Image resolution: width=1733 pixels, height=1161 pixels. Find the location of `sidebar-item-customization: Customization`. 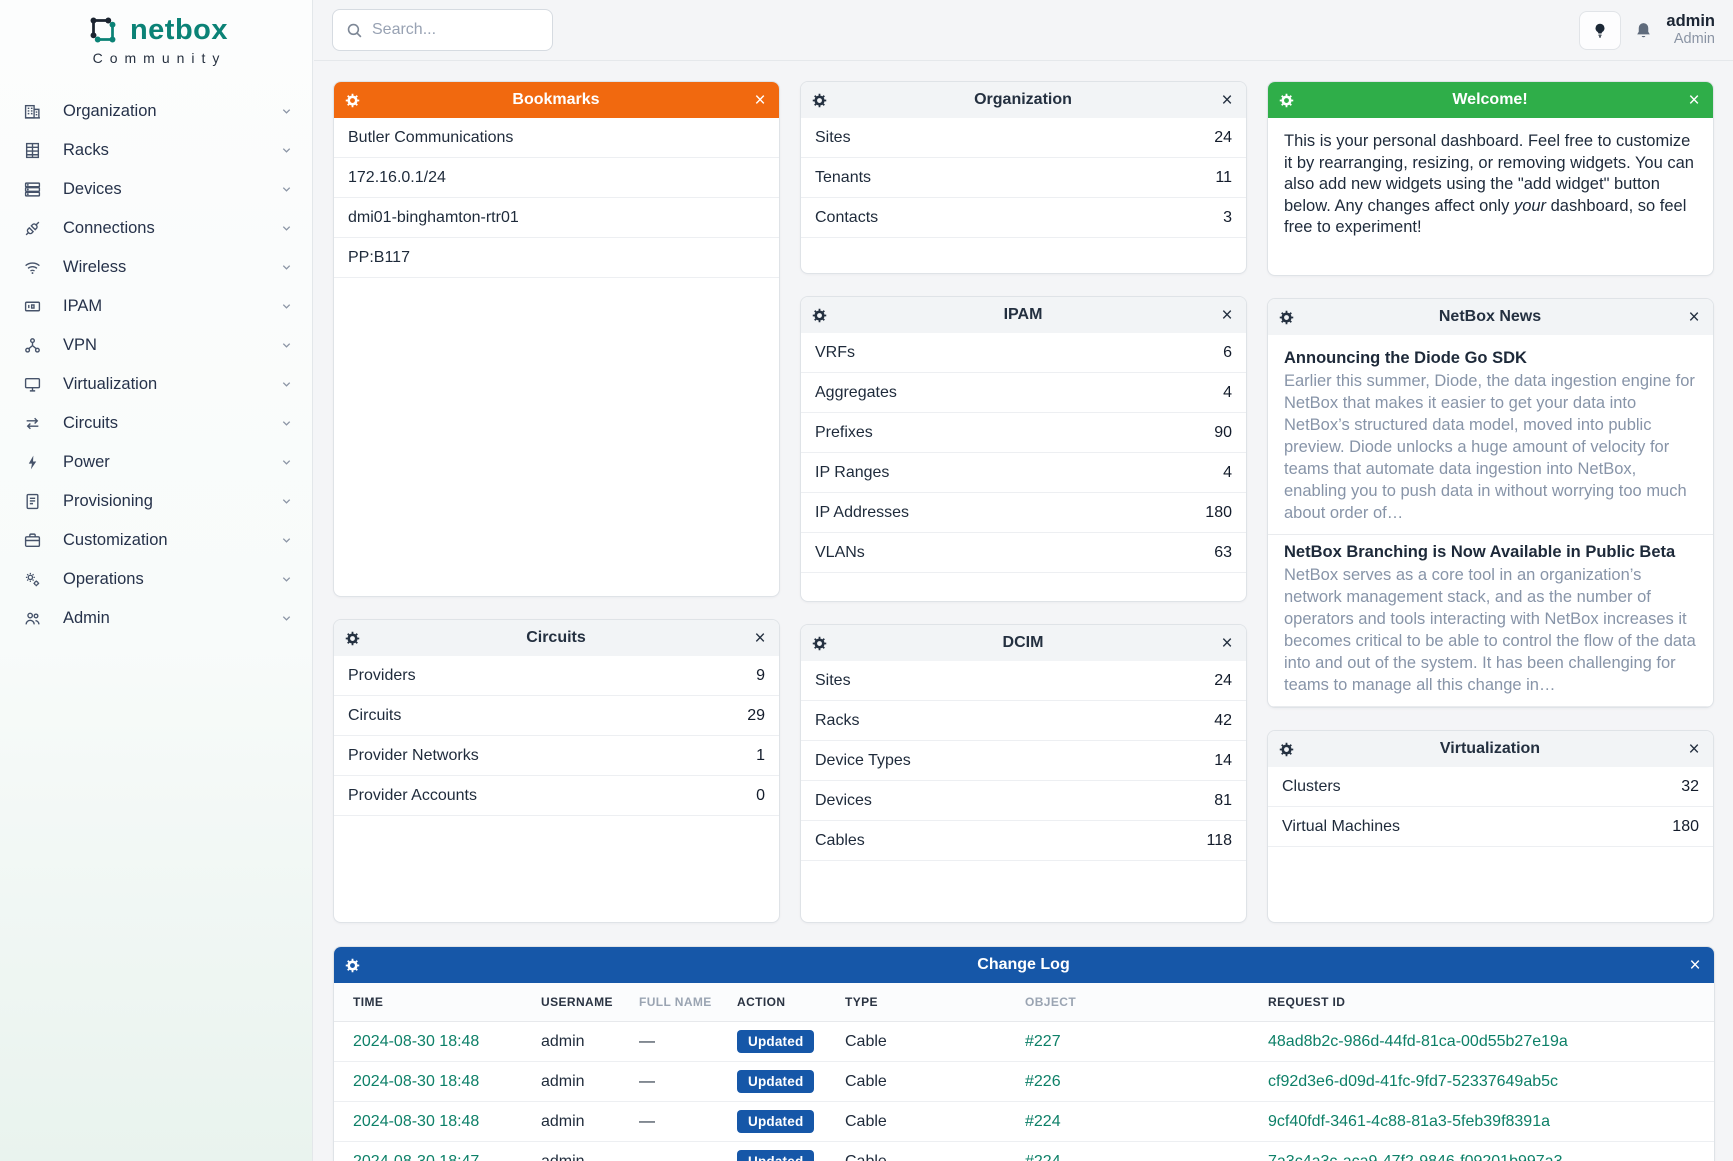

sidebar-item-customization: Customization is located at coordinates (156, 540).